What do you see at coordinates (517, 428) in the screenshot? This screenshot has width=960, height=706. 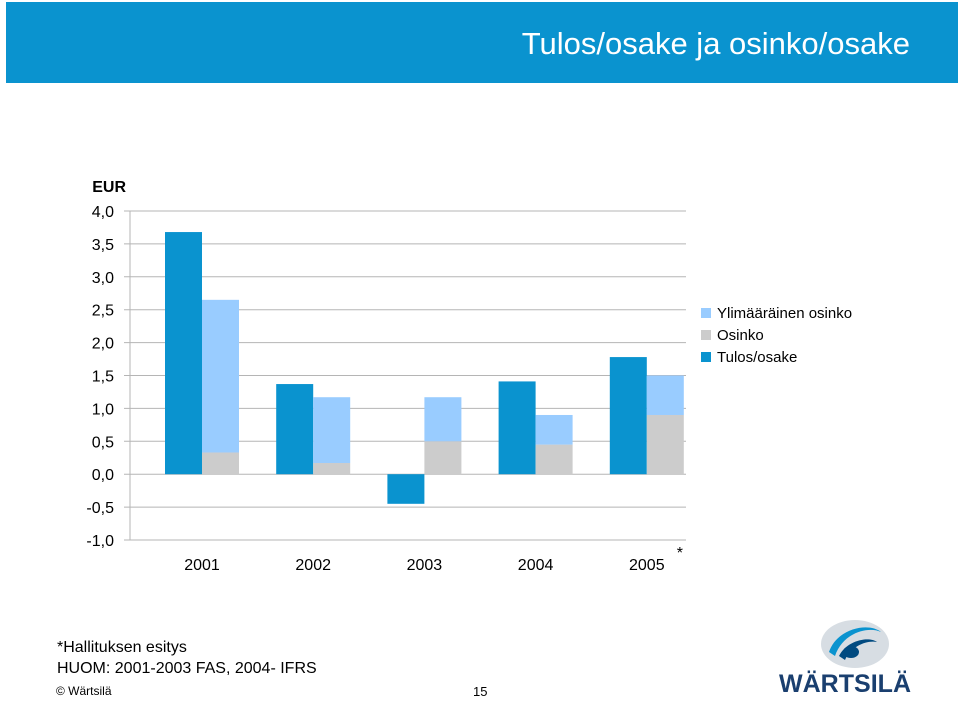 I see `bar-eps-2004` at bounding box center [517, 428].